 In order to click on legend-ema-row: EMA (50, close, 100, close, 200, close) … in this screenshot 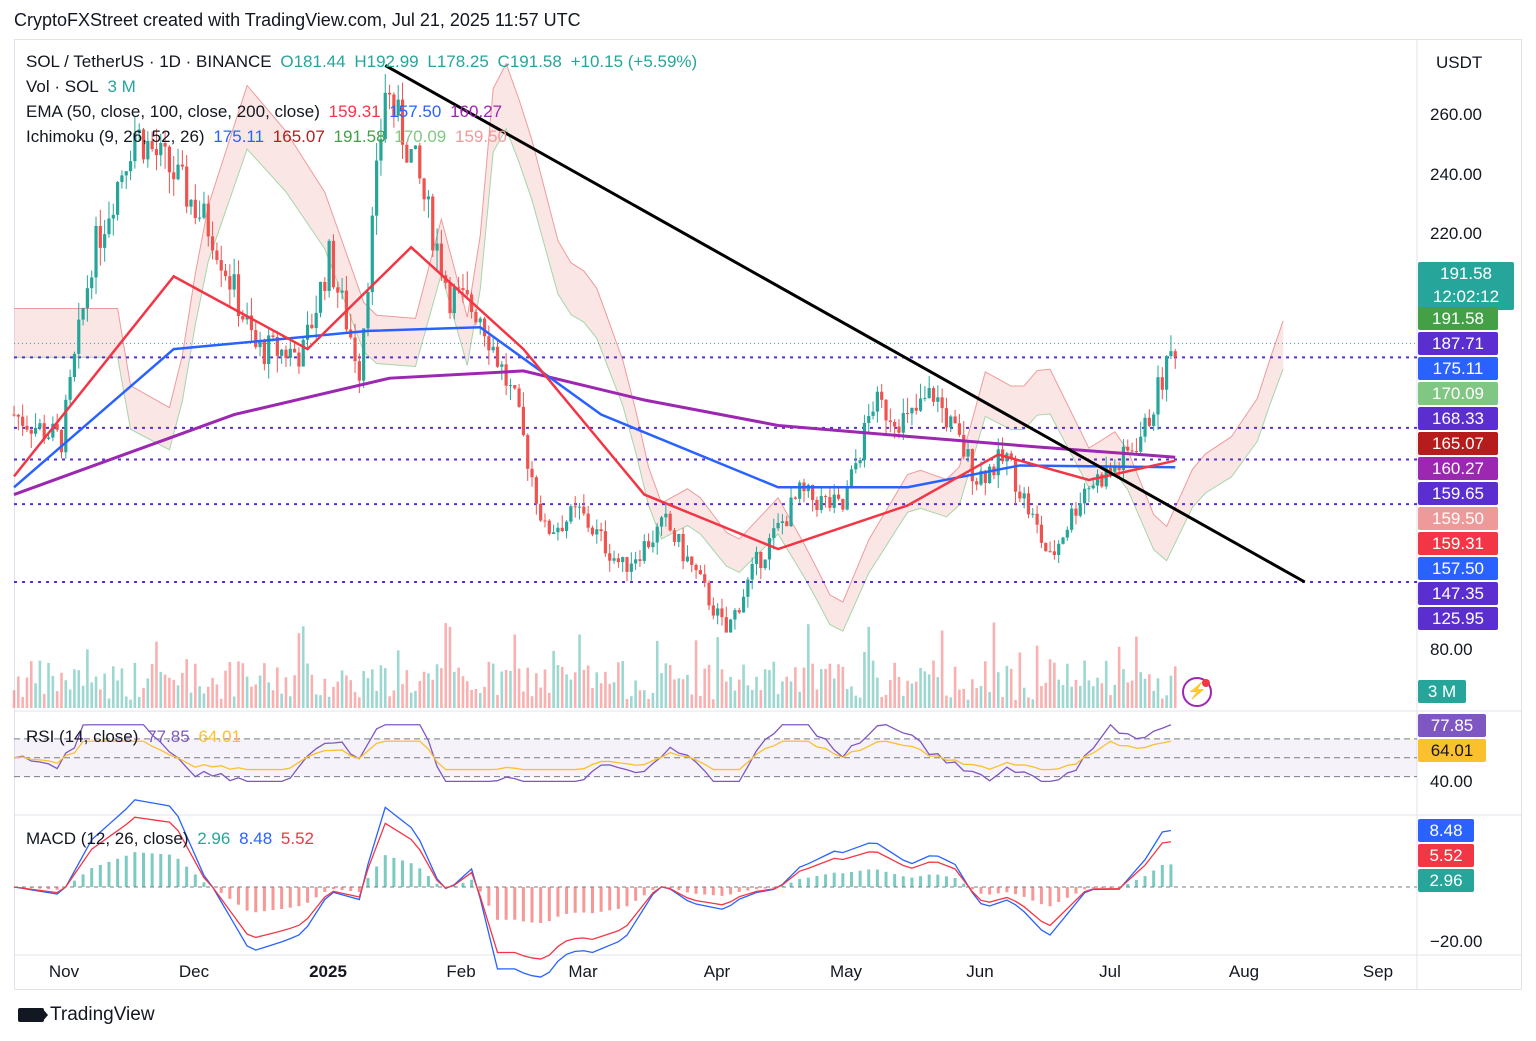, I will do `click(266, 112)`.